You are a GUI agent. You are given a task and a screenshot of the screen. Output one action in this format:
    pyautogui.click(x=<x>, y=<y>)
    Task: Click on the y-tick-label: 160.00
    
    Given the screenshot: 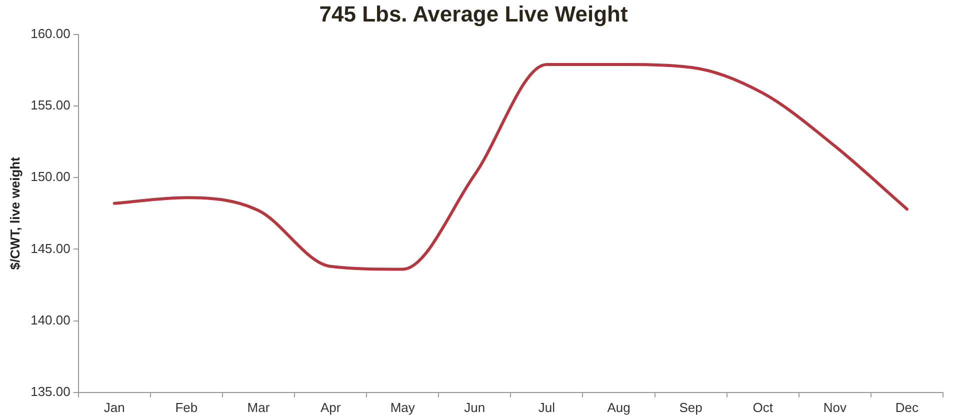 What is the action you would take?
    pyautogui.click(x=50, y=33)
    